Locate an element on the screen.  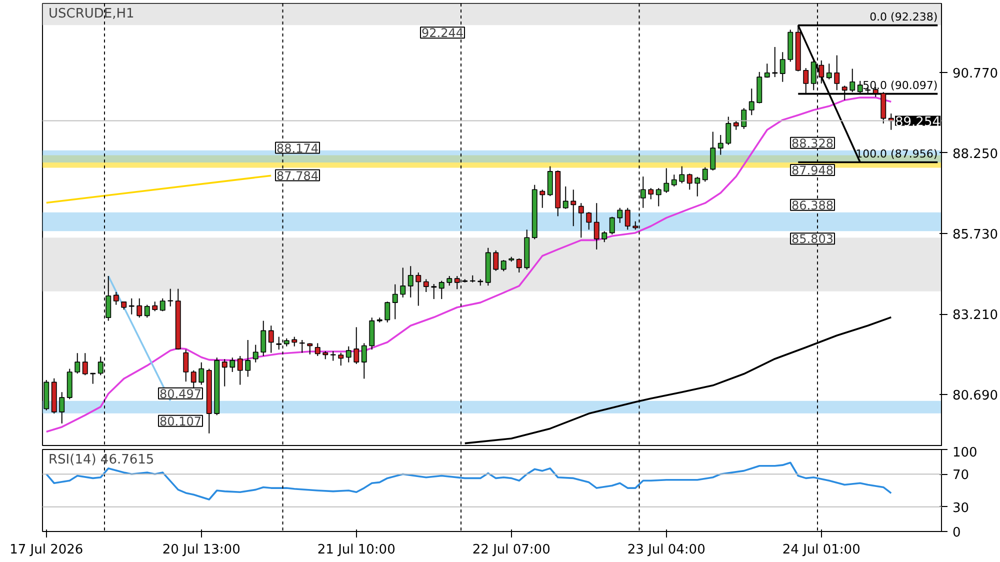
y-tick-label: 83.210 is located at coordinates (975, 316).